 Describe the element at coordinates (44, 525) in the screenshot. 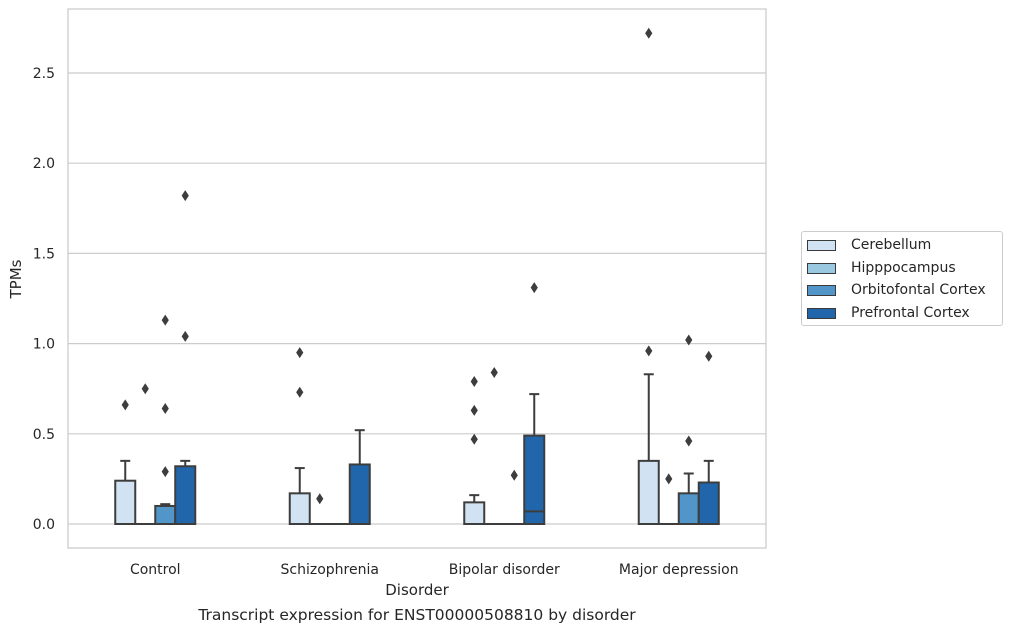

I see `y-tick-label: 0.0` at that location.